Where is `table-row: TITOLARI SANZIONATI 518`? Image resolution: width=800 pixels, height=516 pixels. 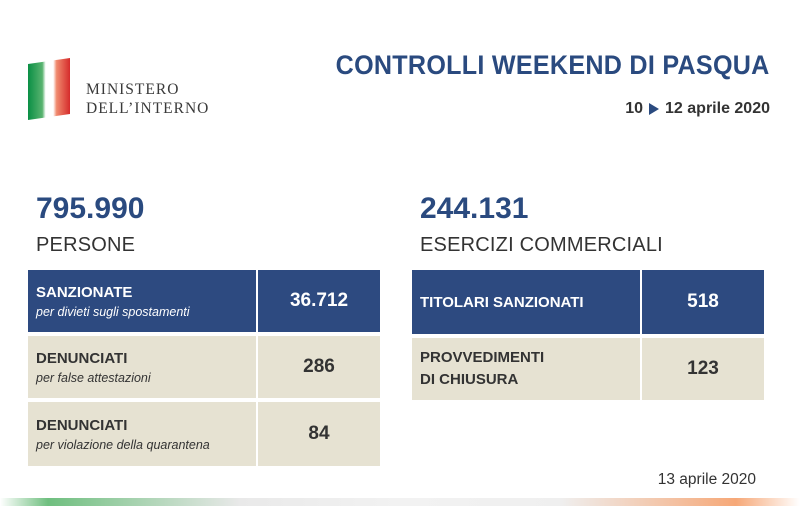
table-row: TITOLARI SANZIONATI 518 is located at coordinates (588, 302).